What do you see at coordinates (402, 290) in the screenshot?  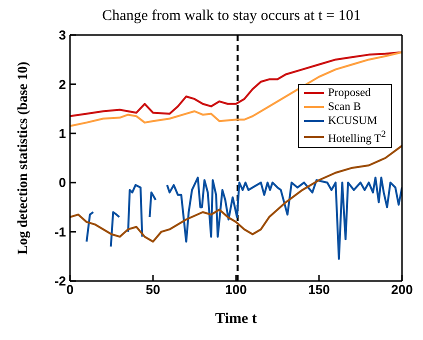 I see `x-tick-label: 200` at bounding box center [402, 290].